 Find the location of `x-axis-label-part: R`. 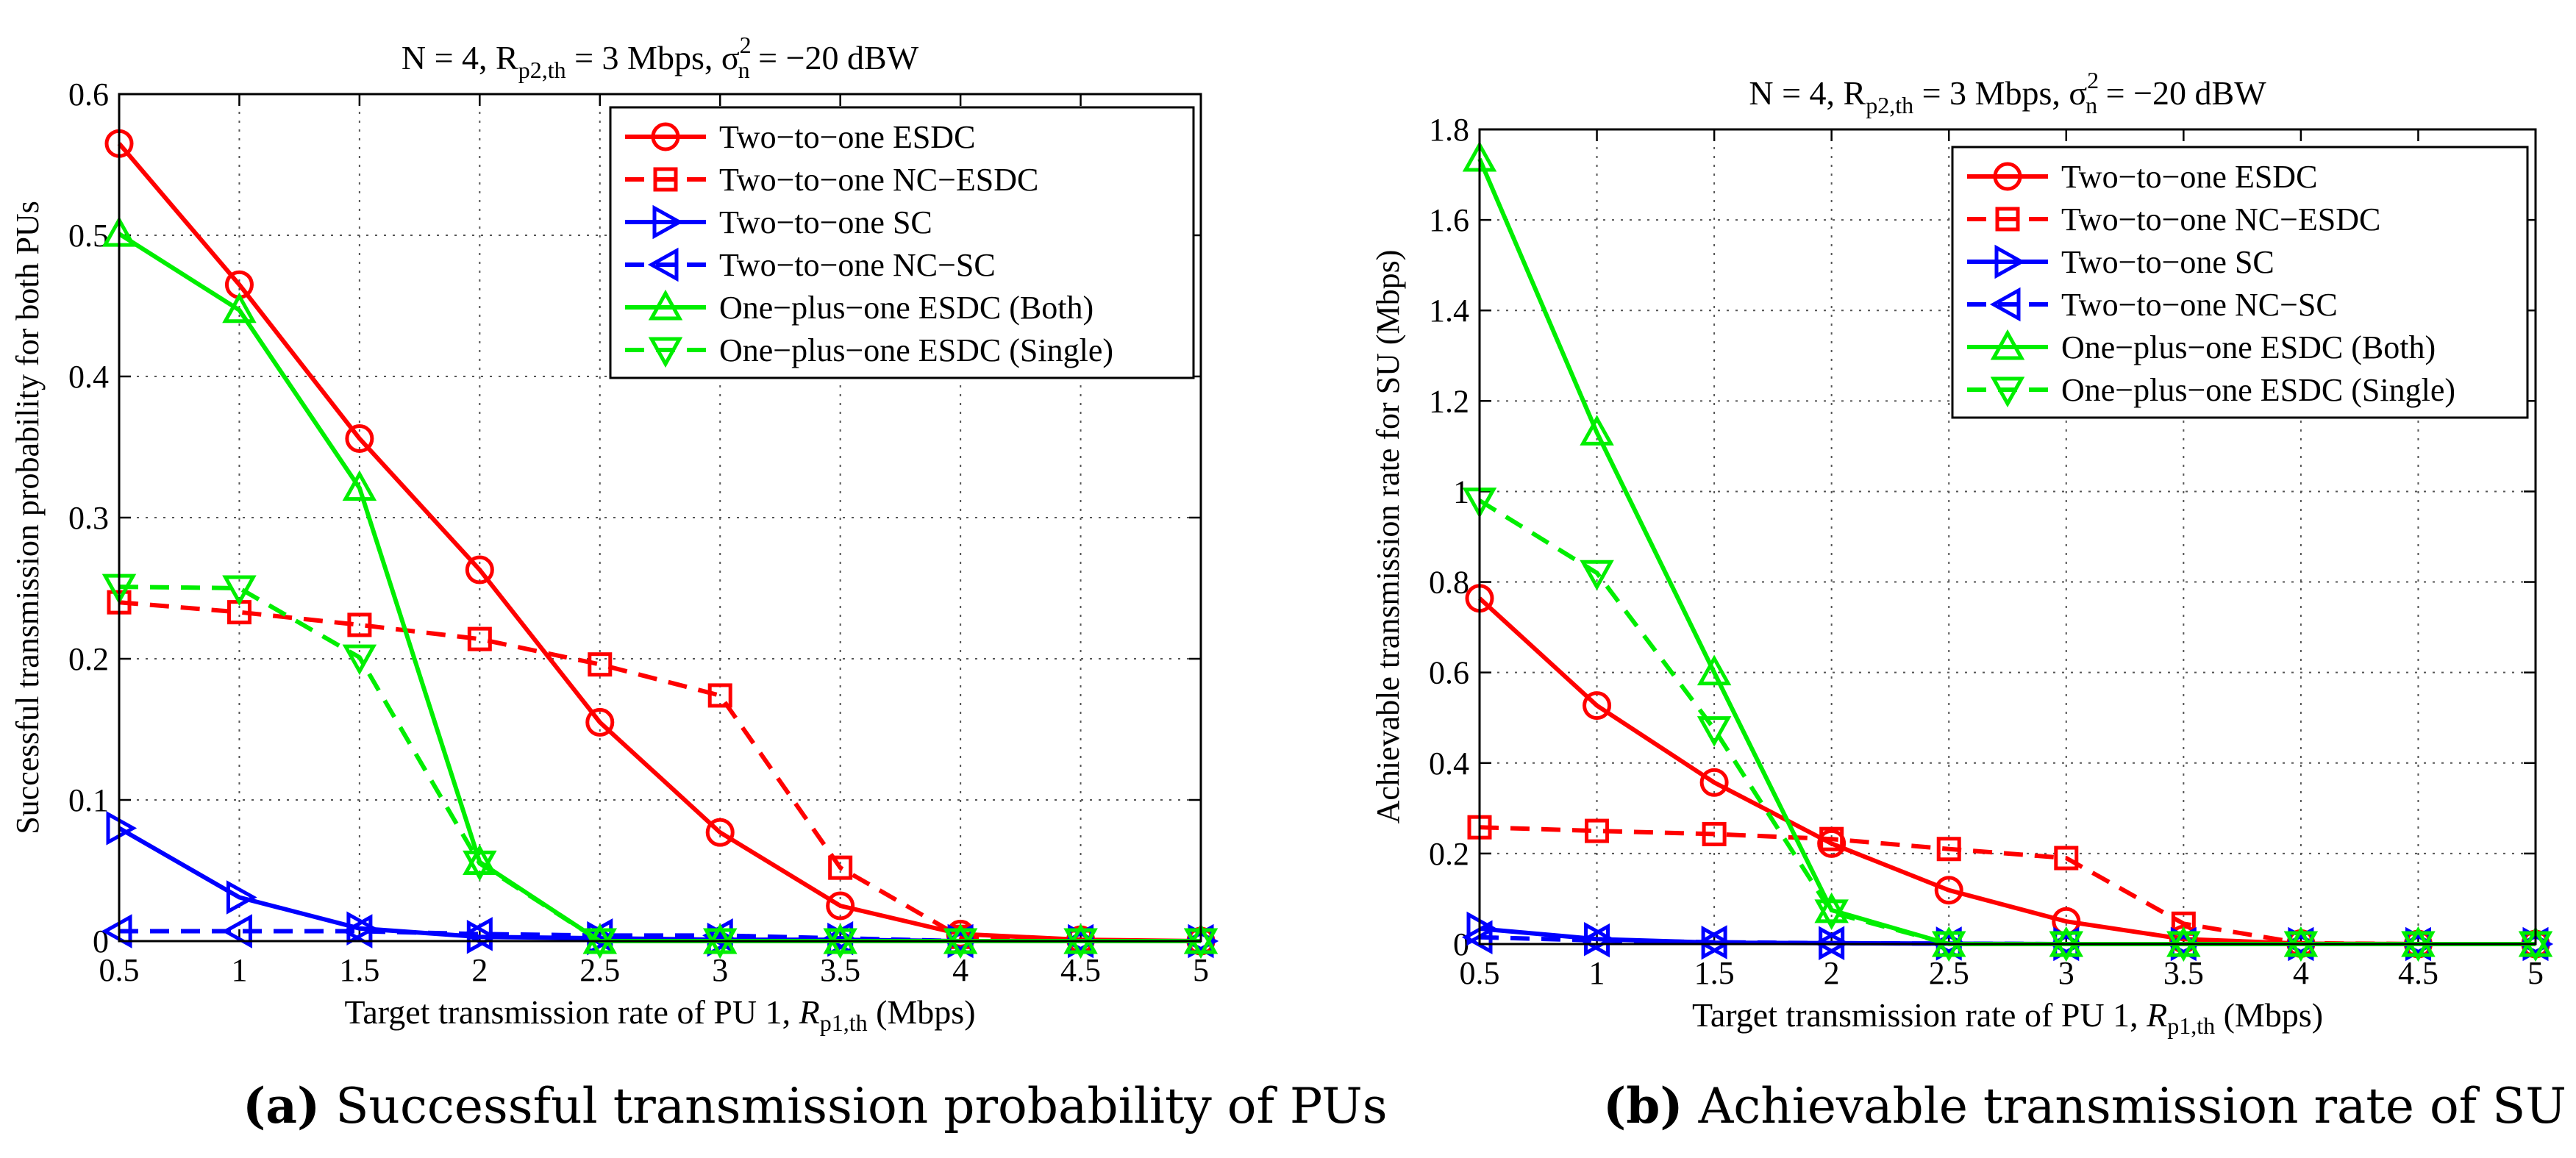

x-axis-label-part: R is located at coordinates (2156, 1015).